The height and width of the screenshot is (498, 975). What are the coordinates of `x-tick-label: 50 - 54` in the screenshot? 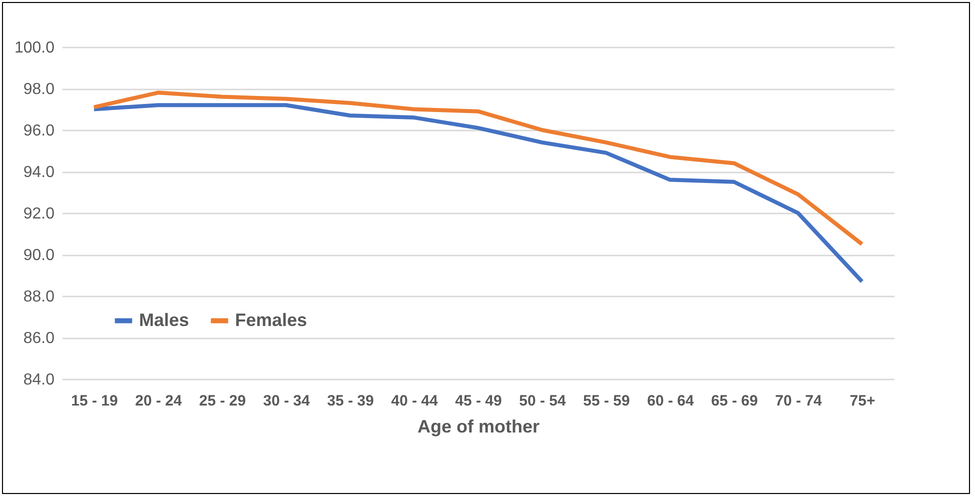 It's located at (543, 401).